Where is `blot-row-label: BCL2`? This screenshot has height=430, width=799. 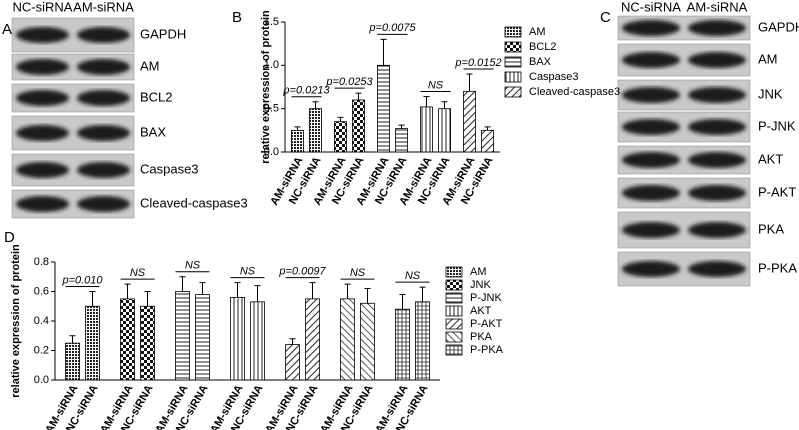 blot-row-label: BCL2 is located at coordinates (156, 96).